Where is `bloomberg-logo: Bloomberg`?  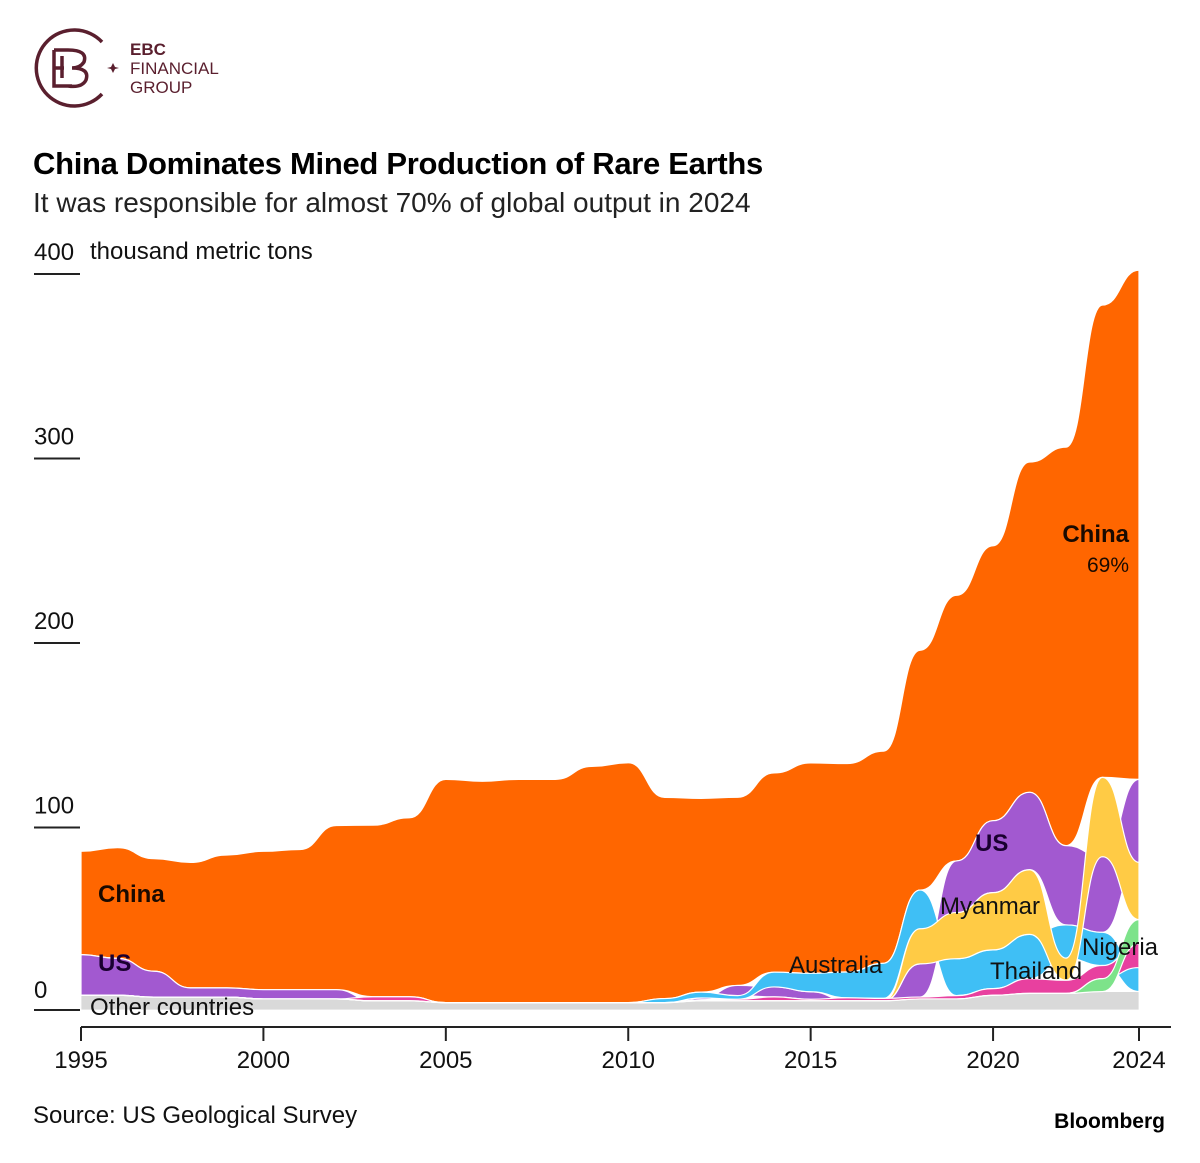
bloomberg-logo: Bloomberg is located at coordinates (1109, 1121).